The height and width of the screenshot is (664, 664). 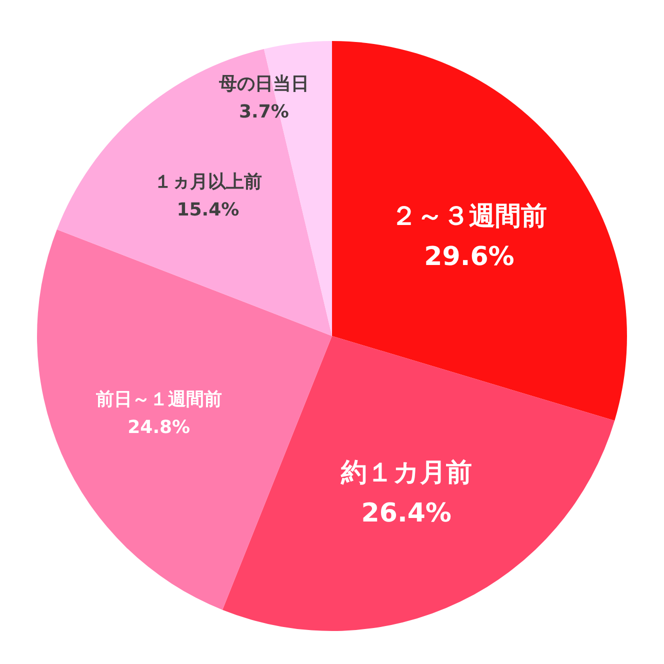 What do you see at coordinates (406, 473) in the screenshot?
I see `slice-label: 約１カ月前` at bounding box center [406, 473].